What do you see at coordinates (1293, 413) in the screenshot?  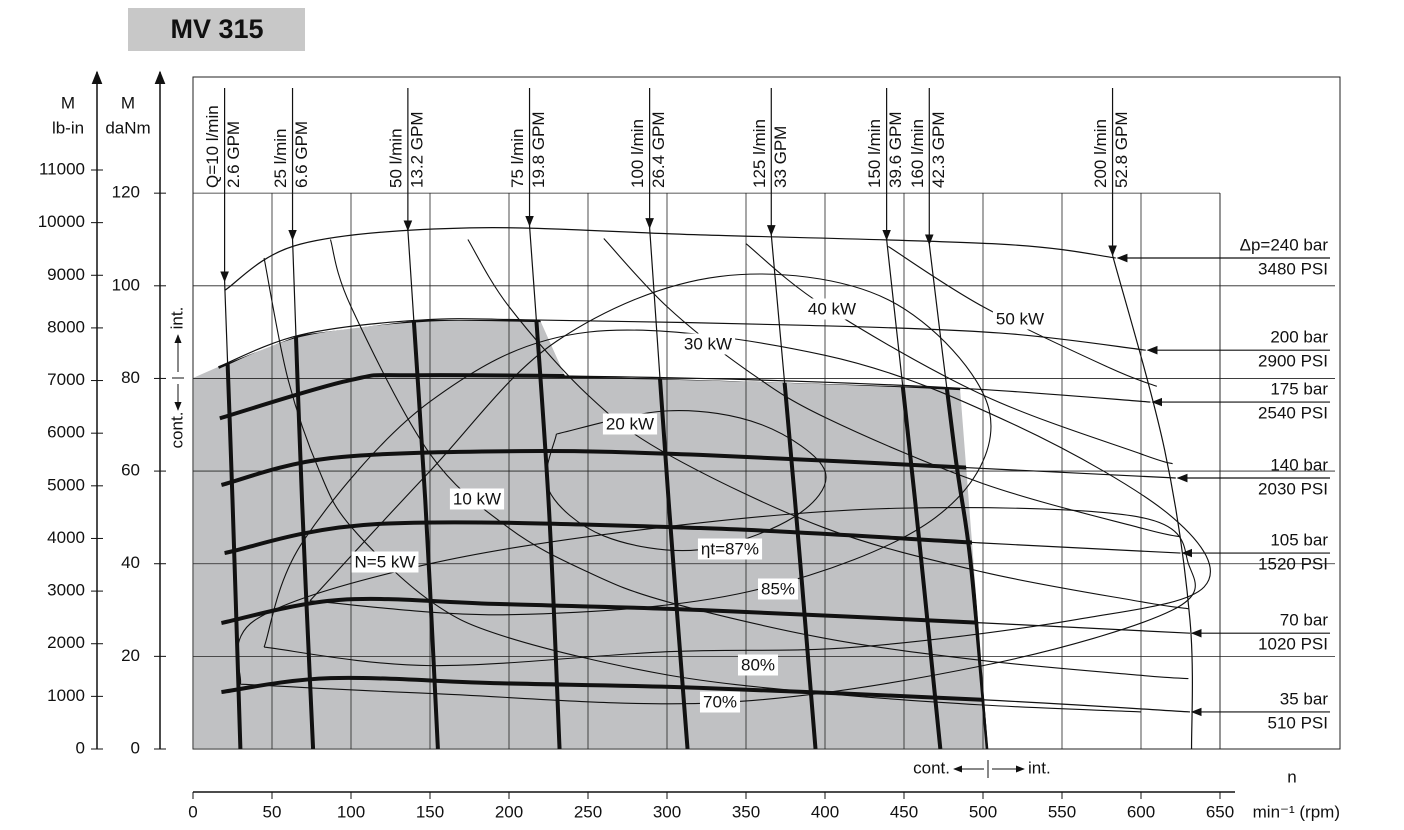 I see `pressure-psi-label: 2540 PSI` at bounding box center [1293, 413].